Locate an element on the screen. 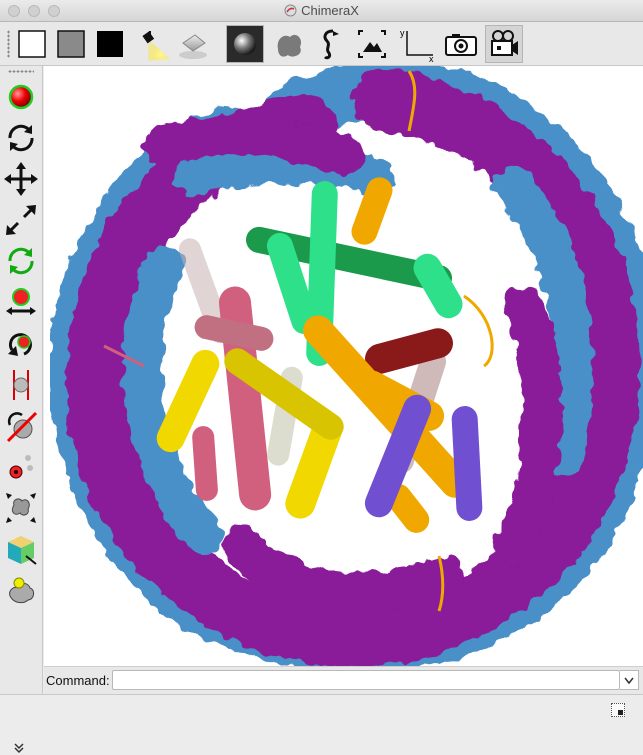 Image resolution: width=643 pixels, height=755 pixels. gray-background-button is located at coordinates (71, 44).